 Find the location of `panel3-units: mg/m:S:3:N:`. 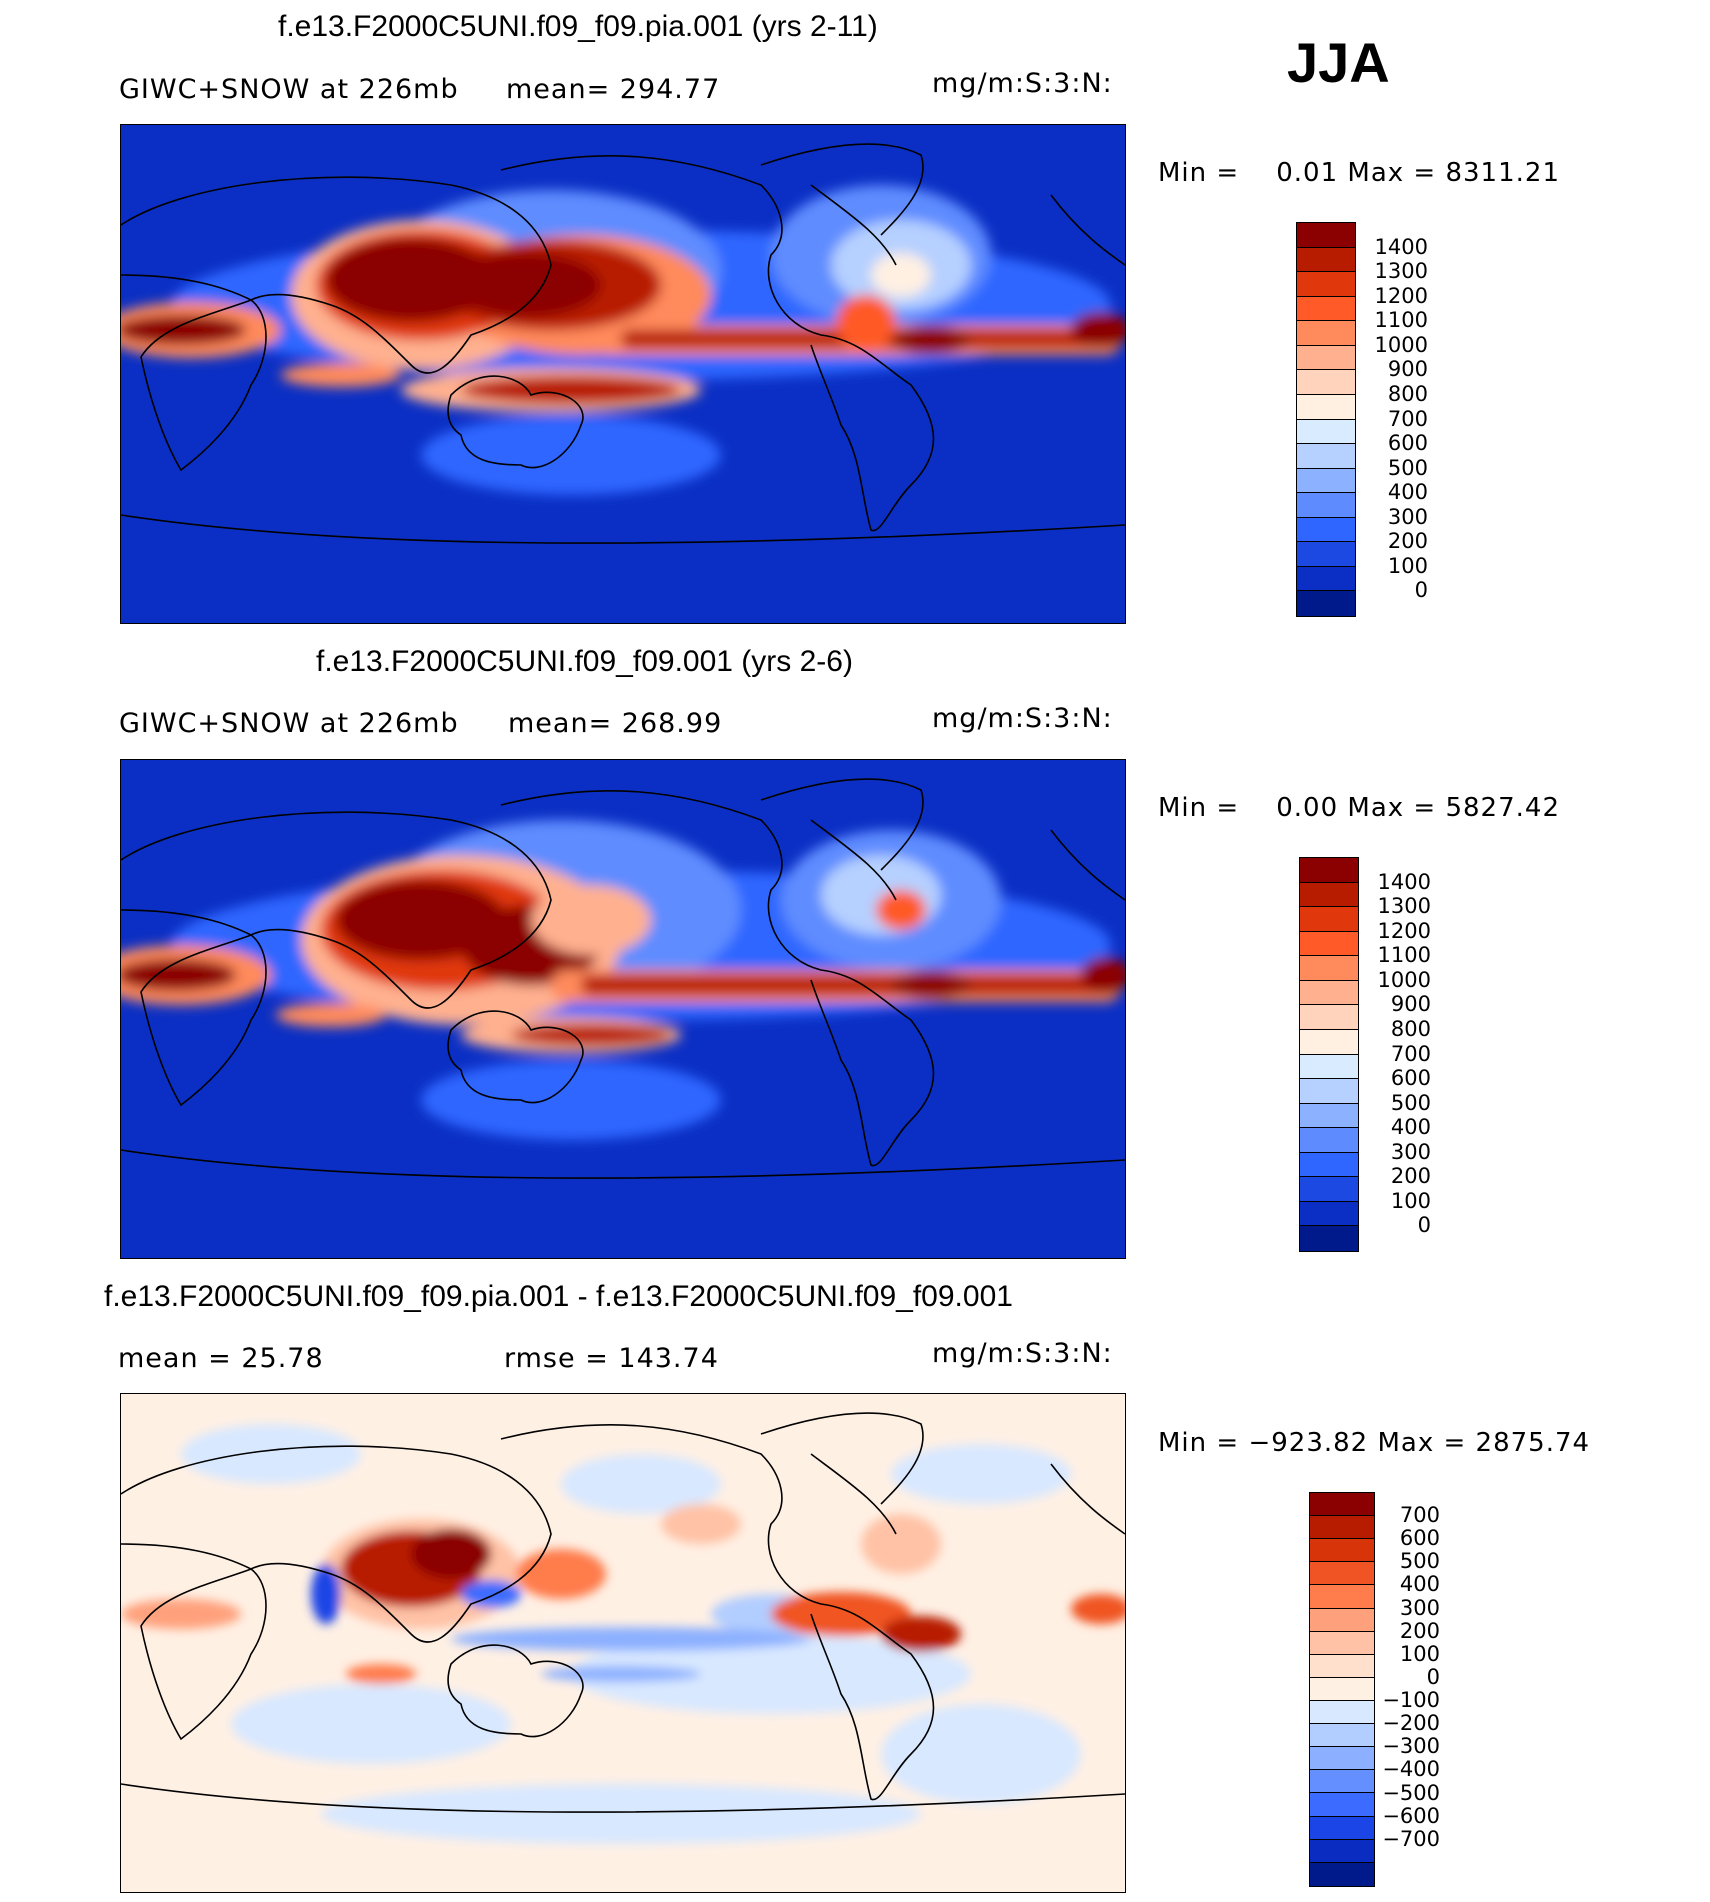

panel3-units: mg/m:S:3:N: is located at coordinates (1022, 1353).